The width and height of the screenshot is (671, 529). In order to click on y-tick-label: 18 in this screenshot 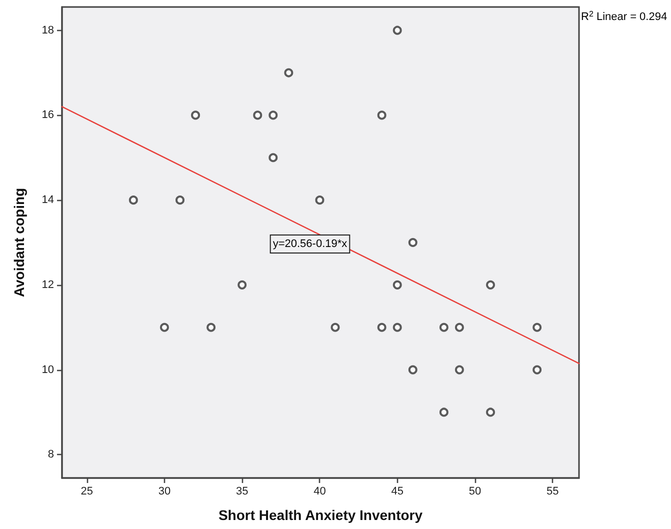, I will do `click(48, 30)`.